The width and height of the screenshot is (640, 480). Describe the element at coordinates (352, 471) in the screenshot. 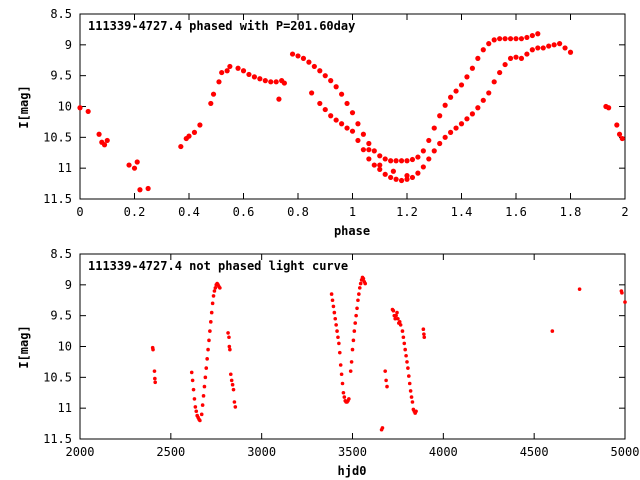

I see `x-axis-label-unphased: hjd0` at that location.